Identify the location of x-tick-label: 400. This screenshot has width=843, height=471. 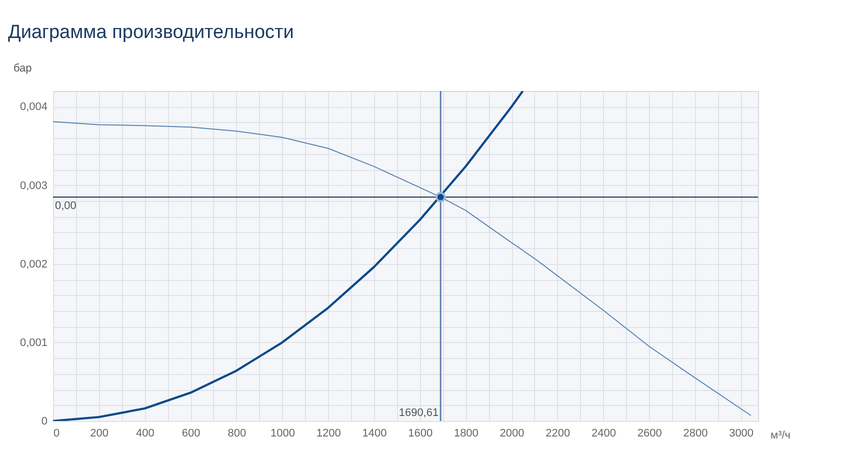
(145, 434).